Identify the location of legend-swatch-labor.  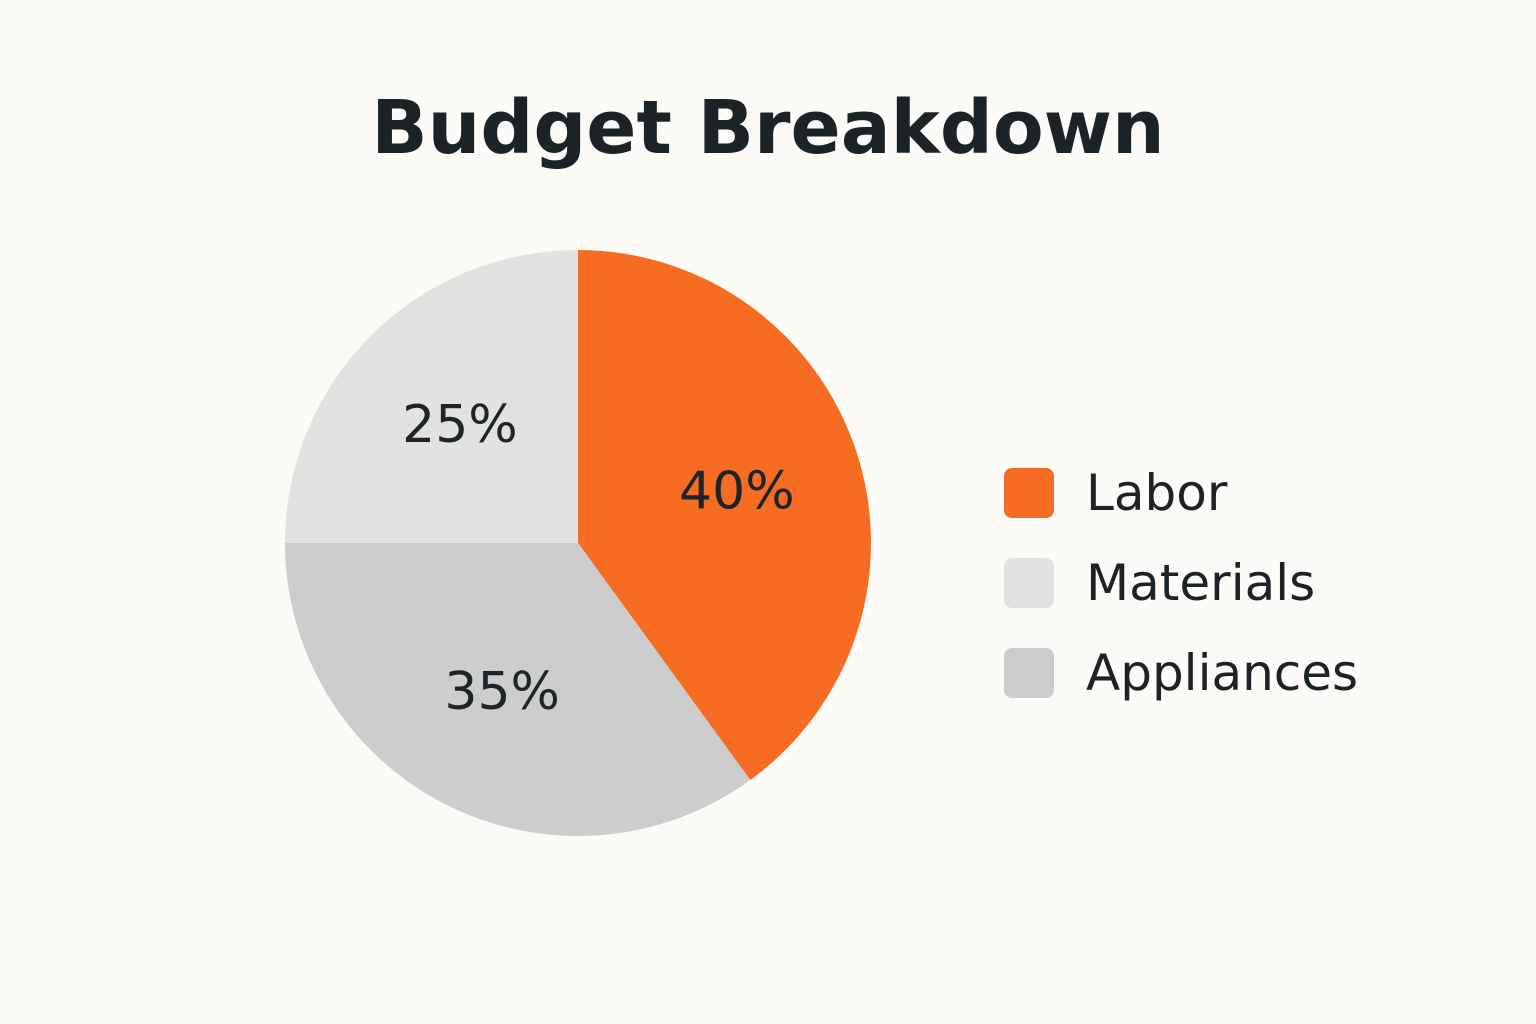
(1029, 493).